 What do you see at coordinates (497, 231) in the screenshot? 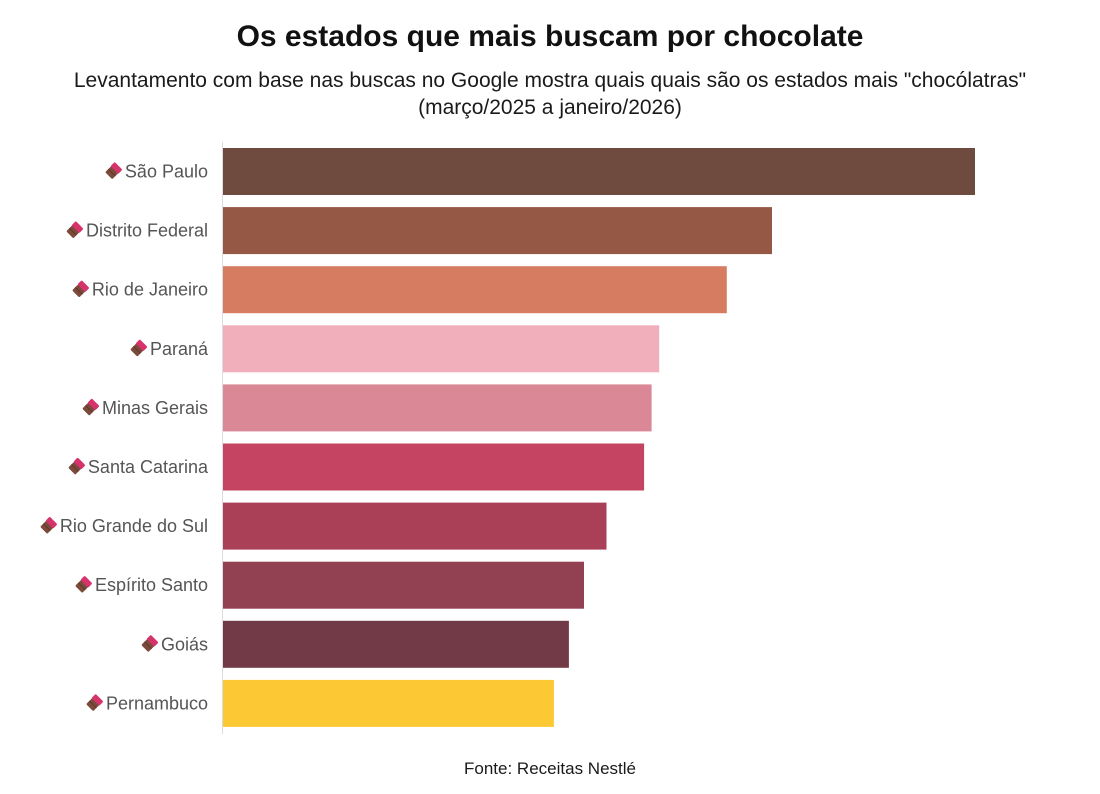
I see `bar-distrito-federal` at bounding box center [497, 231].